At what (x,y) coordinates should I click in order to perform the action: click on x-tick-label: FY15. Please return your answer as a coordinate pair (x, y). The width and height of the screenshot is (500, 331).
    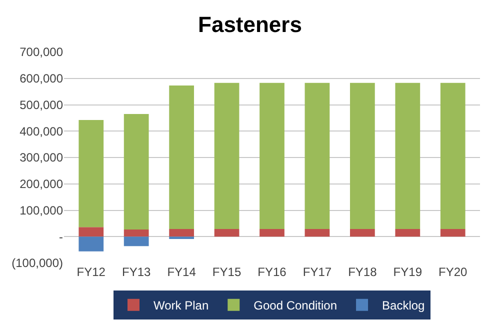
    Looking at the image, I should click on (227, 272).